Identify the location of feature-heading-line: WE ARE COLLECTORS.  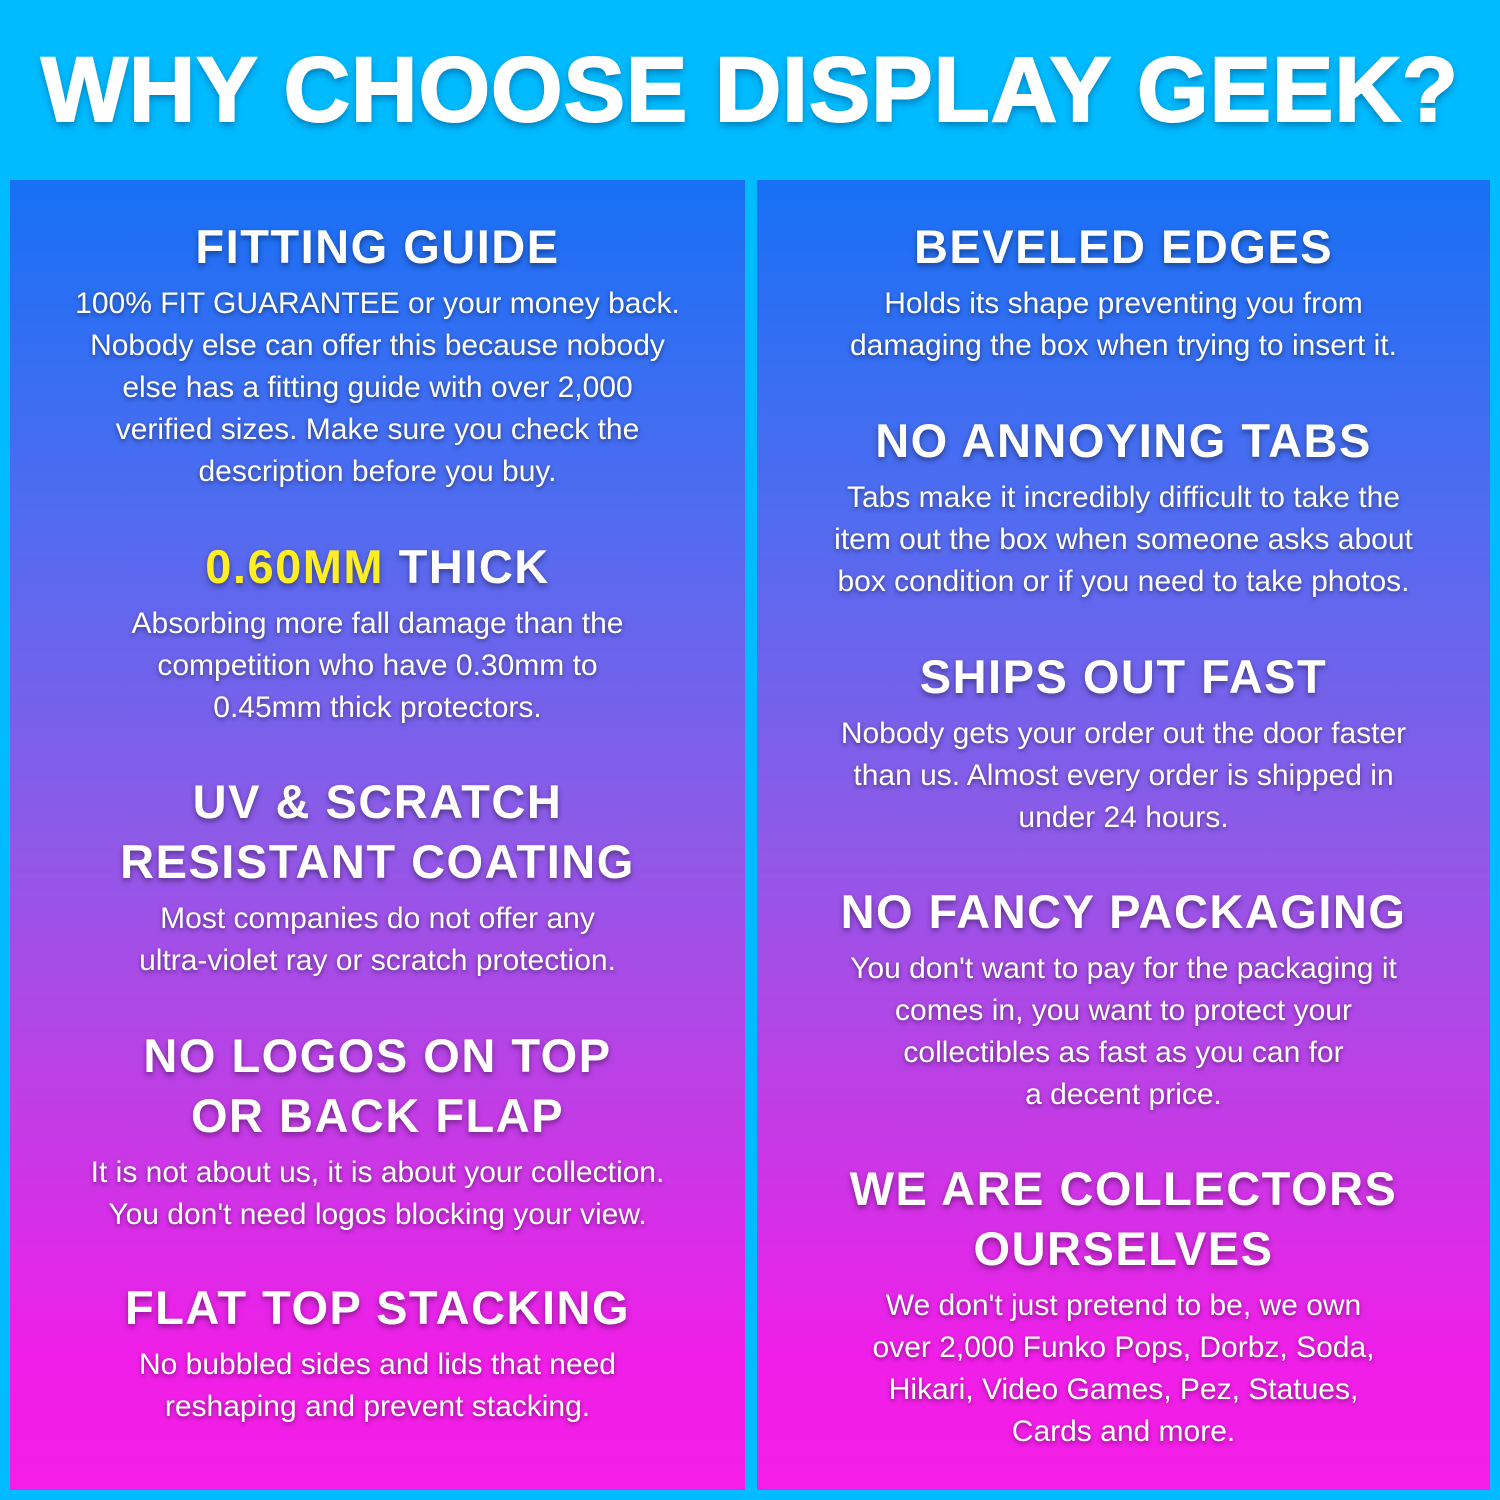
(1123, 1189).